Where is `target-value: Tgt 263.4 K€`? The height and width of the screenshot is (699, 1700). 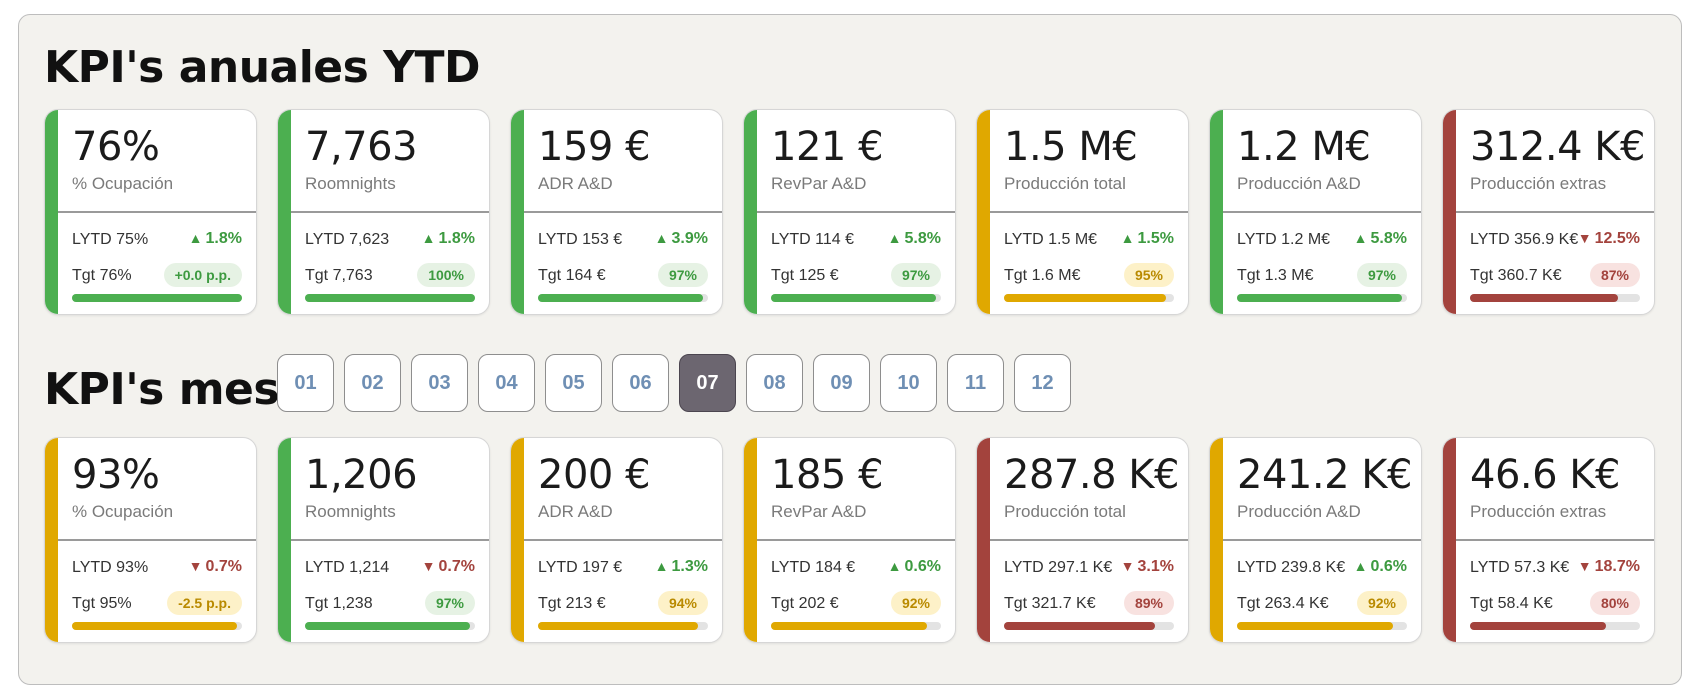 target-value: Tgt 263.4 K€ is located at coordinates (1283, 603).